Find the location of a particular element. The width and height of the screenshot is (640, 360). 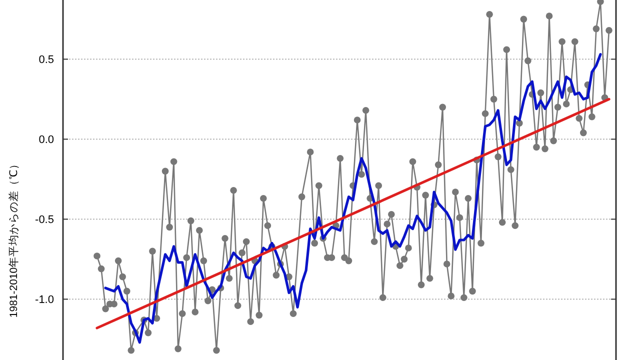

y-tick-label: 0.0 is located at coordinates (46, 140).